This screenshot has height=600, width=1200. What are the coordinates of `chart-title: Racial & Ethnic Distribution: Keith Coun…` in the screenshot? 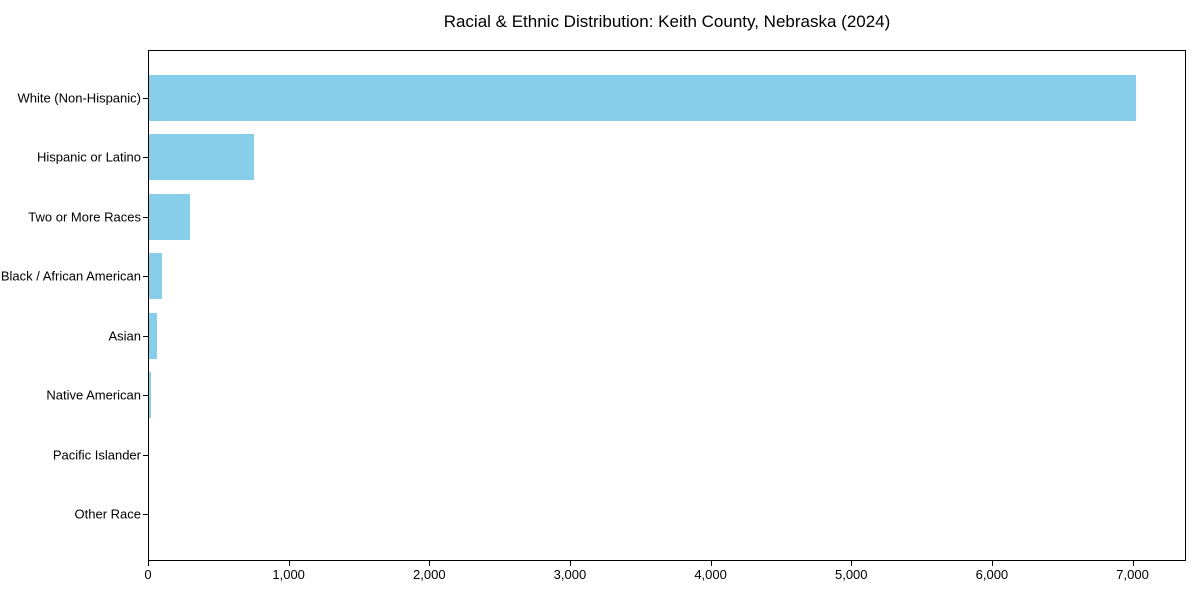 It's located at (667, 21).